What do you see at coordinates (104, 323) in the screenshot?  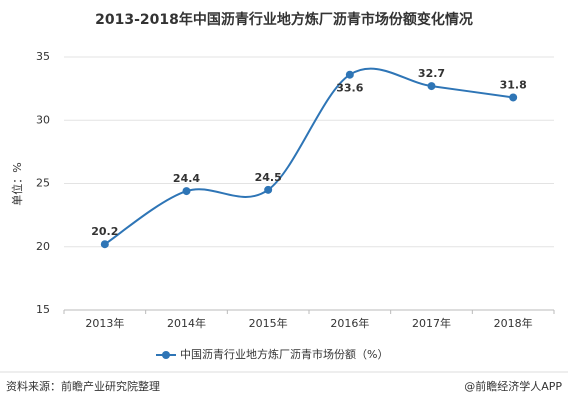 I see `x-tick-label: 2013年` at bounding box center [104, 323].